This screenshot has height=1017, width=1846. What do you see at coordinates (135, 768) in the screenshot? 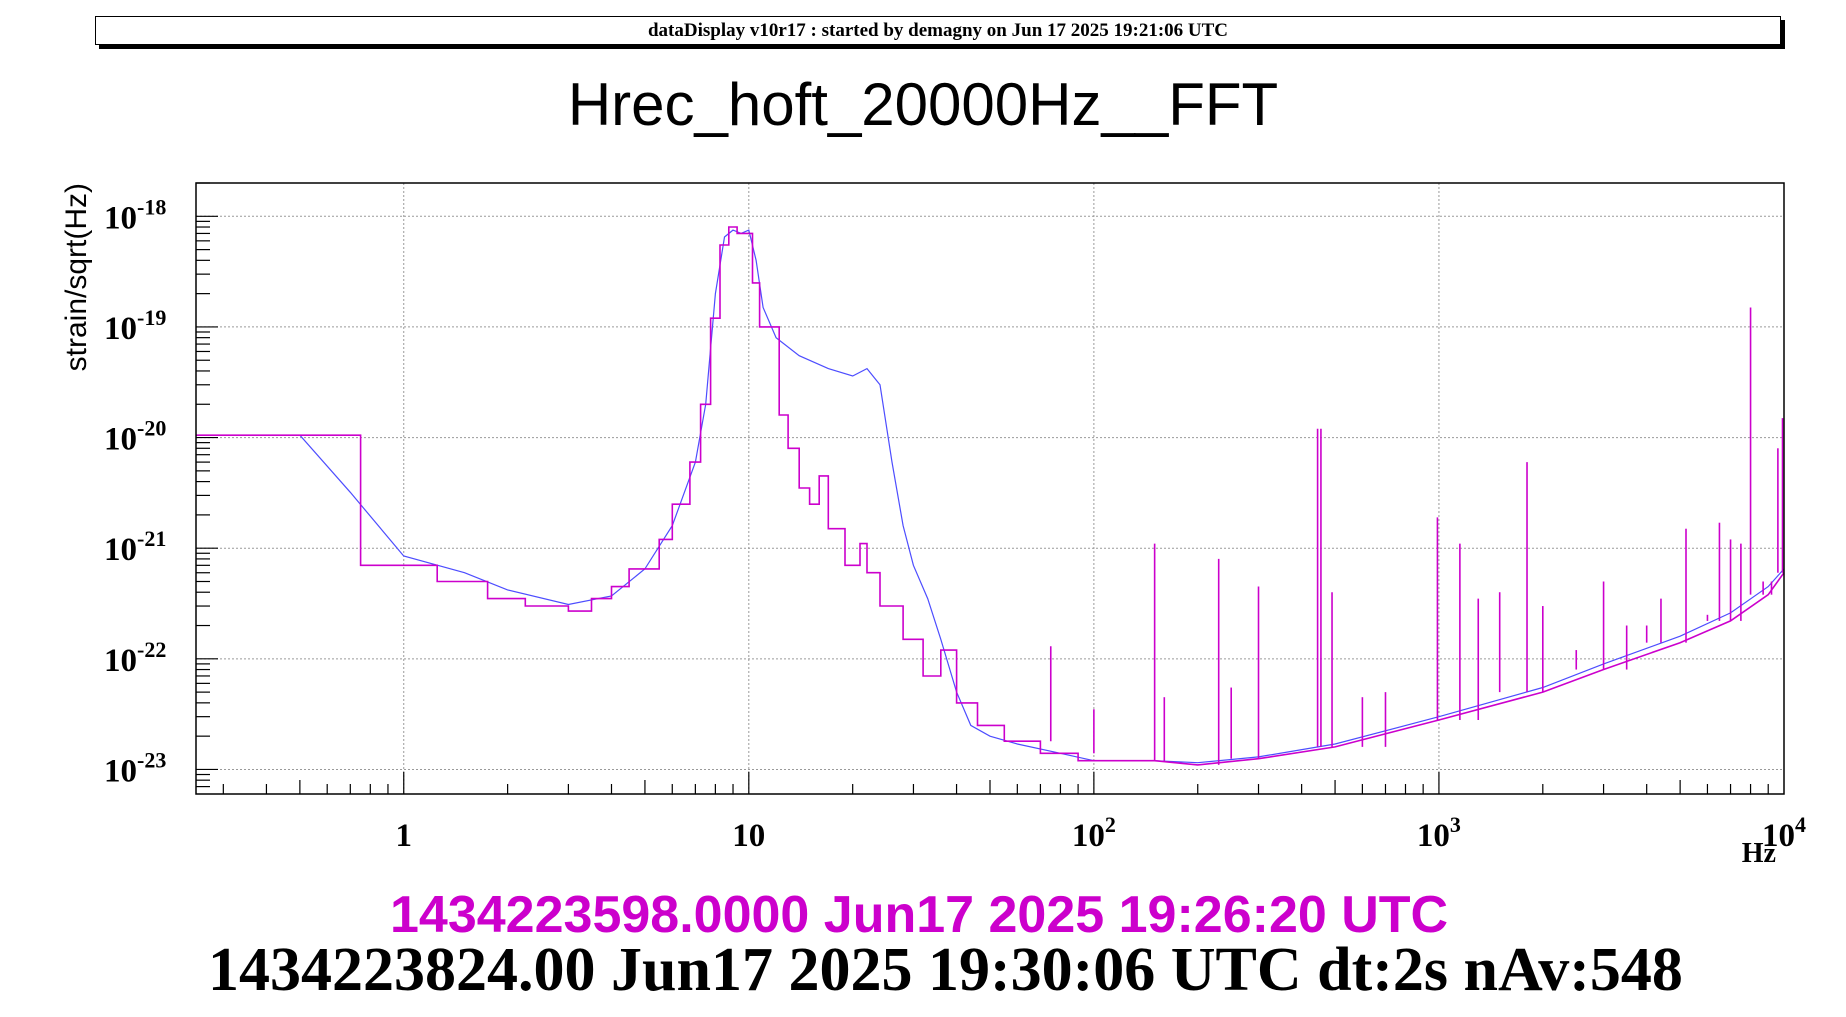
I see `y-tick-label: 10-23` at bounding box center [135, 768].